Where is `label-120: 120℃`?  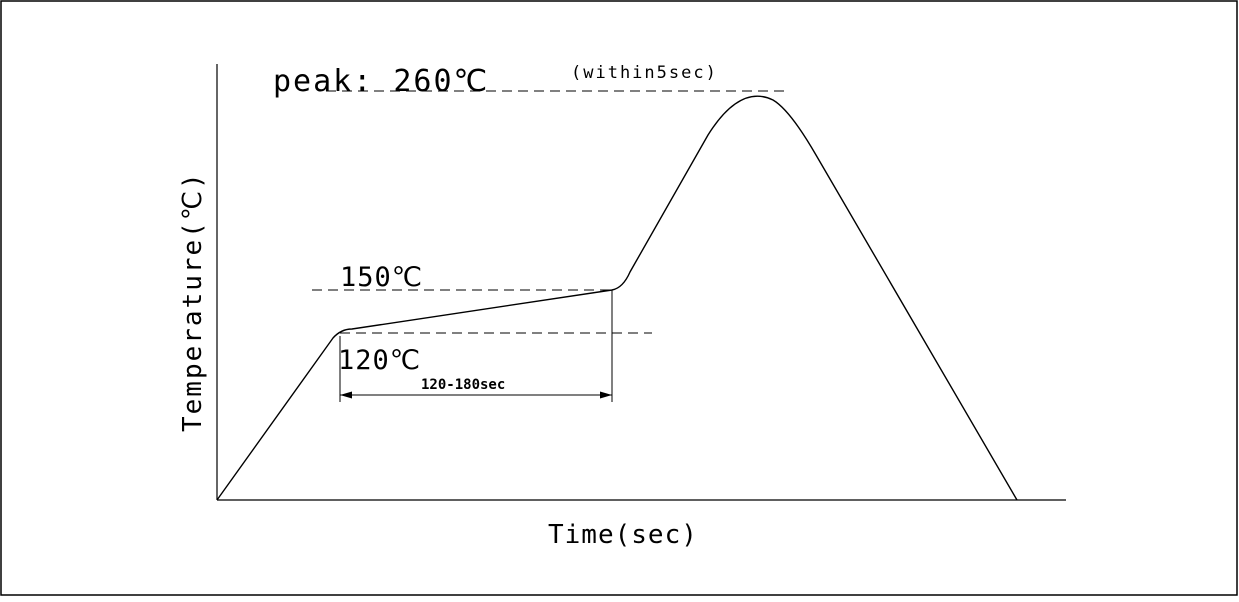
label-120: 120℃ is located at coordinates (379, 360).